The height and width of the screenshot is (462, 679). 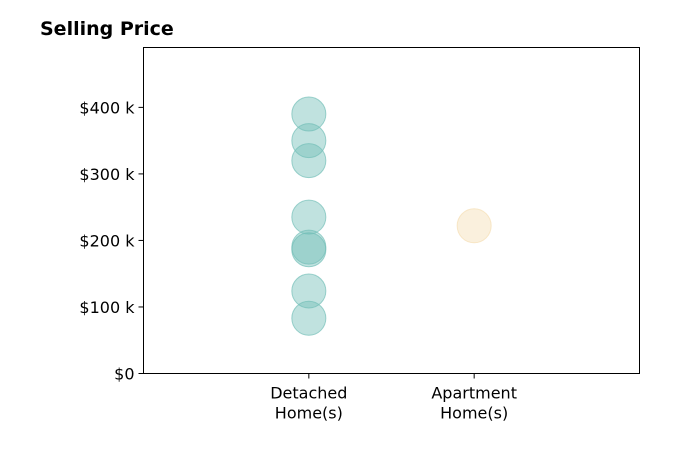 What do you see at coordinates (107, 107) in the screenshot?
I see `y-tick-label: $400 k` at bounding box center [107, 107].